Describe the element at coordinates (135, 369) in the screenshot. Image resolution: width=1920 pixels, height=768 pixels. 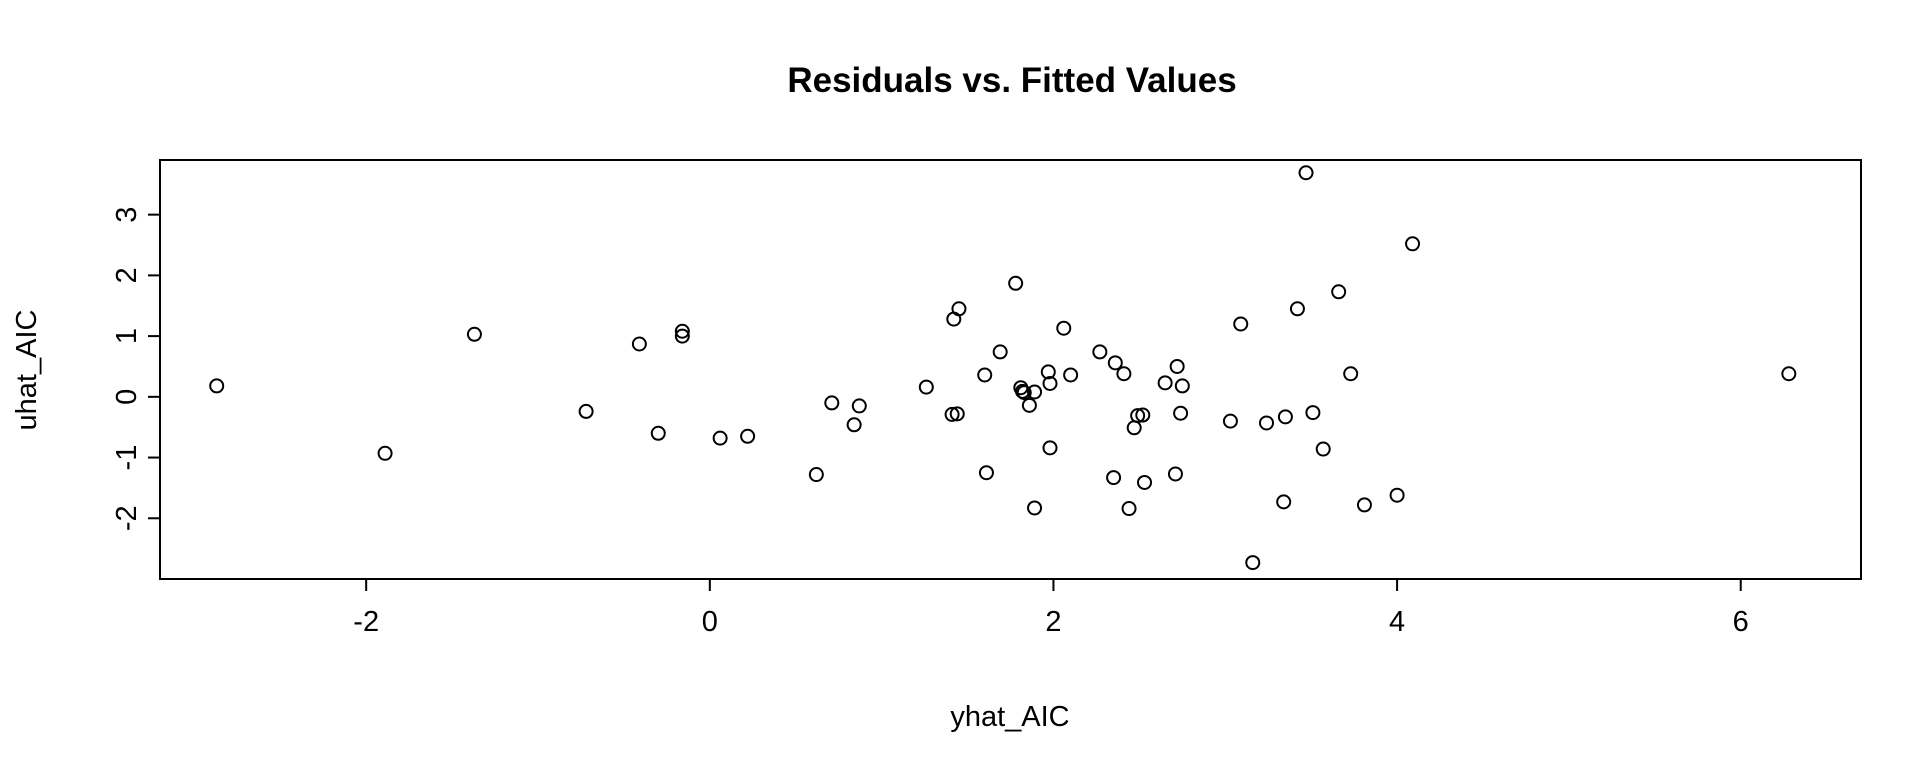
I see `y-axis: -2 -1 0 1 2 3` at that location.